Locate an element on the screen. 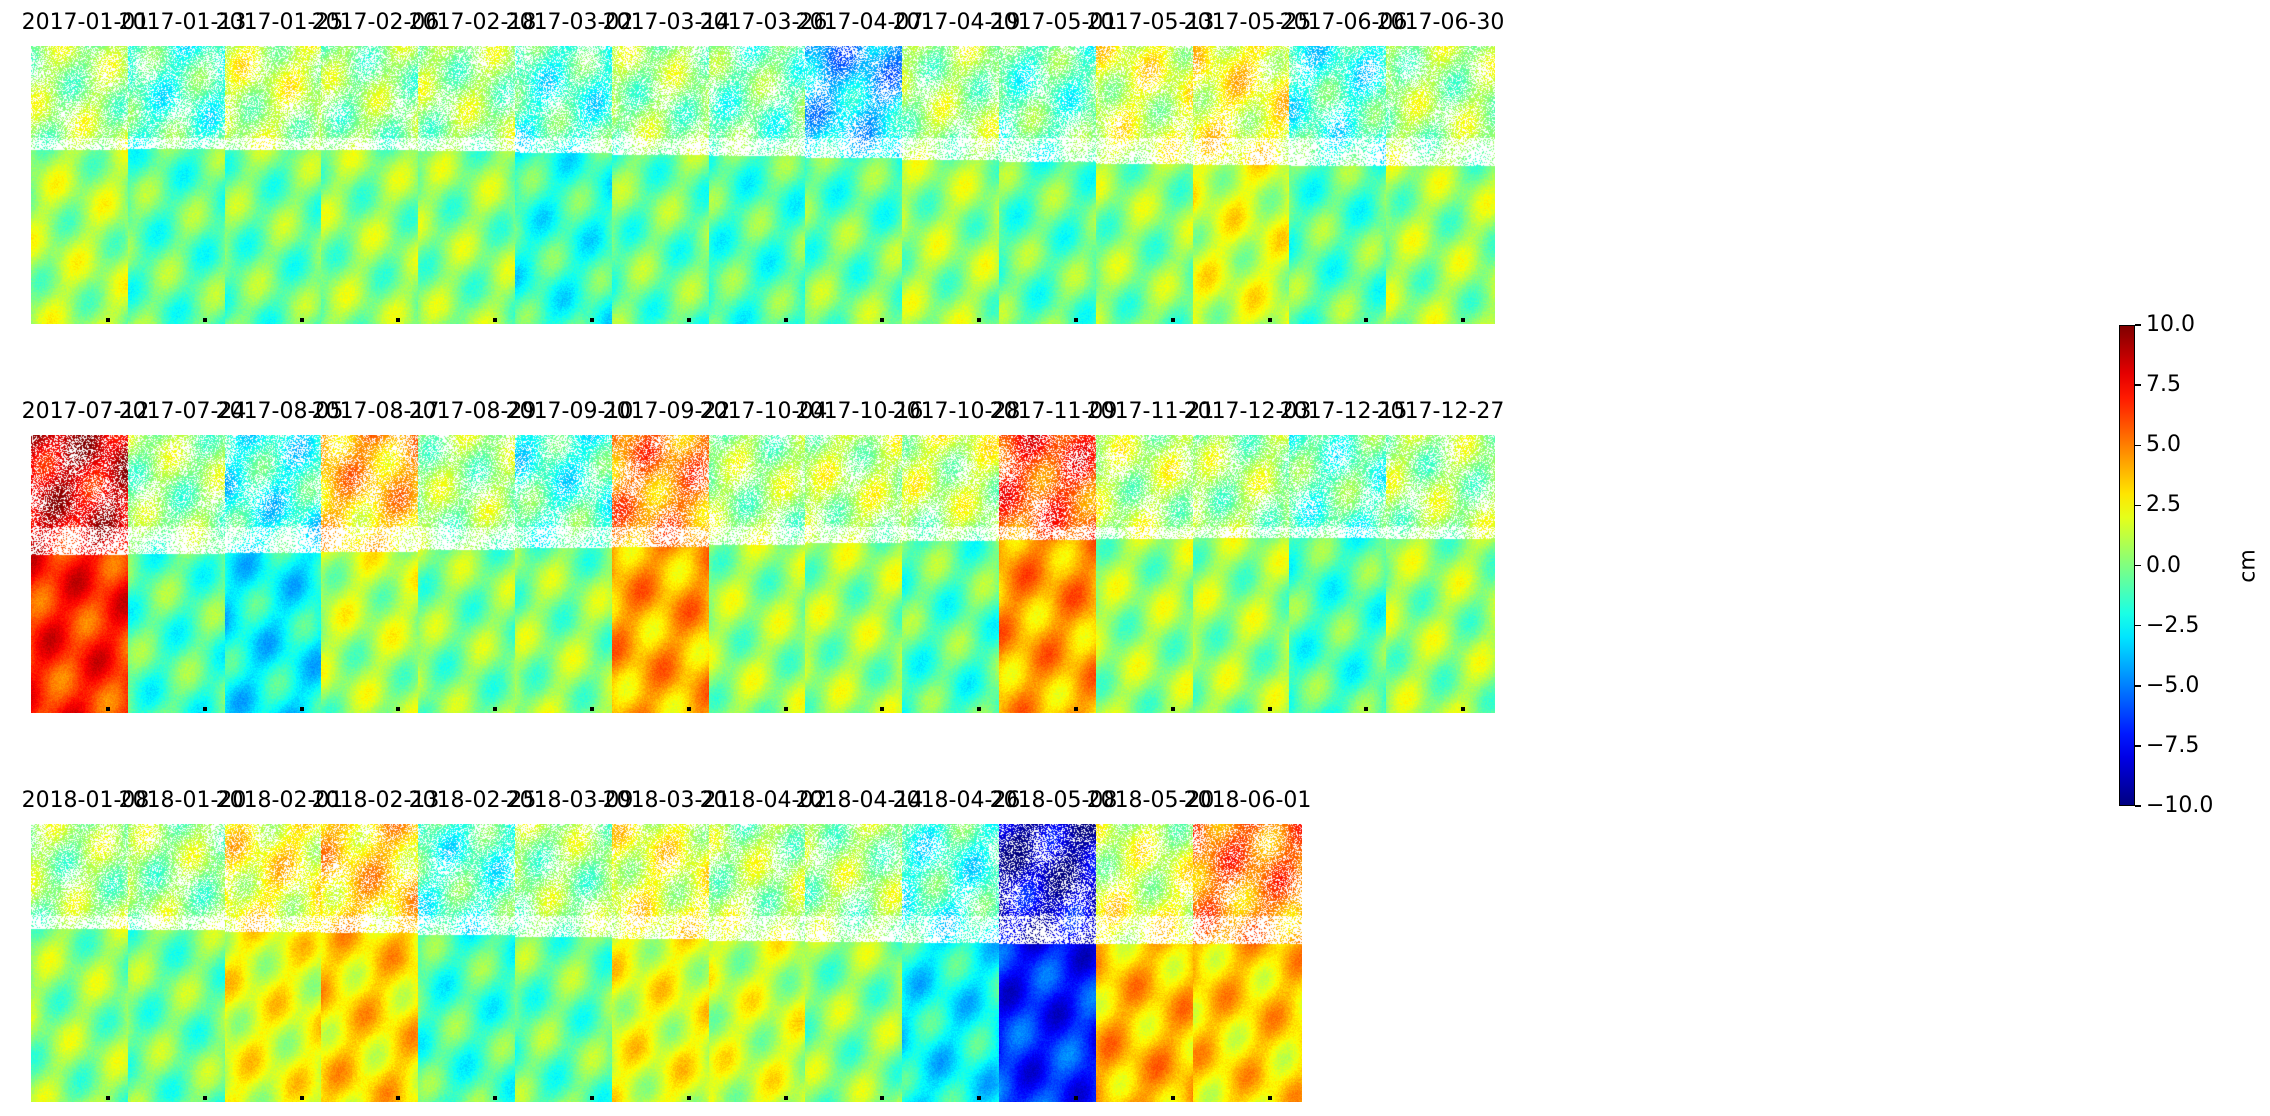 The image size is (2270, 1116). panel-title: 2018-04-26 is located at coordinates (956, 800).